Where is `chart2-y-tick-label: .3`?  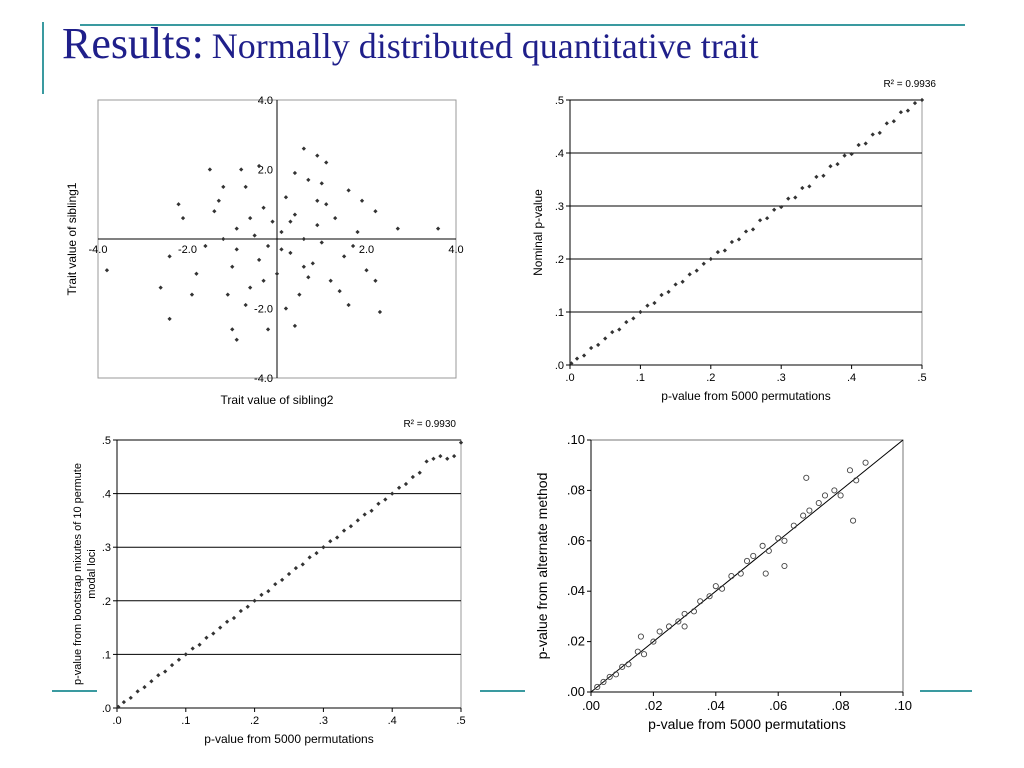 chart2-y-tick-label: .3 is located at coordinates (559, 207).